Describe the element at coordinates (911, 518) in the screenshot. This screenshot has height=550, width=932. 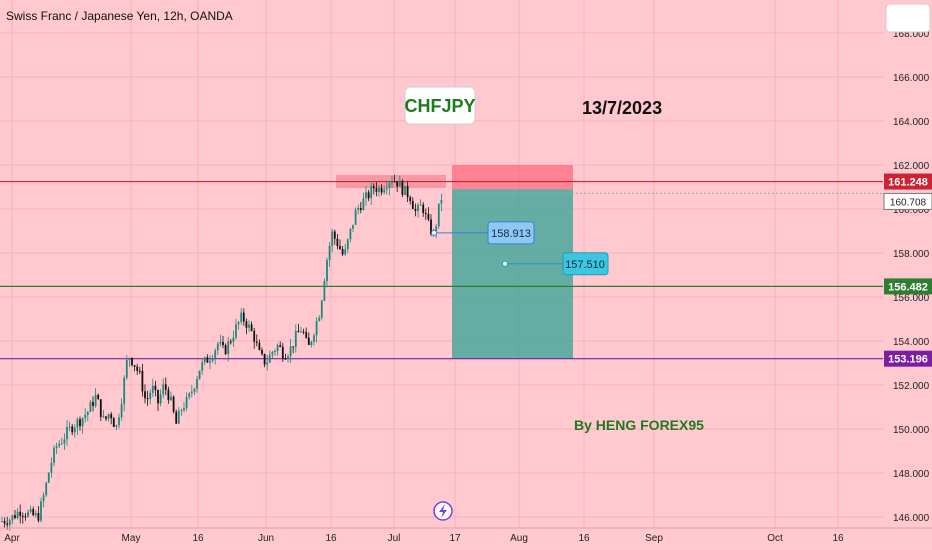
I see `y-tick-label: 146.000` at that location.